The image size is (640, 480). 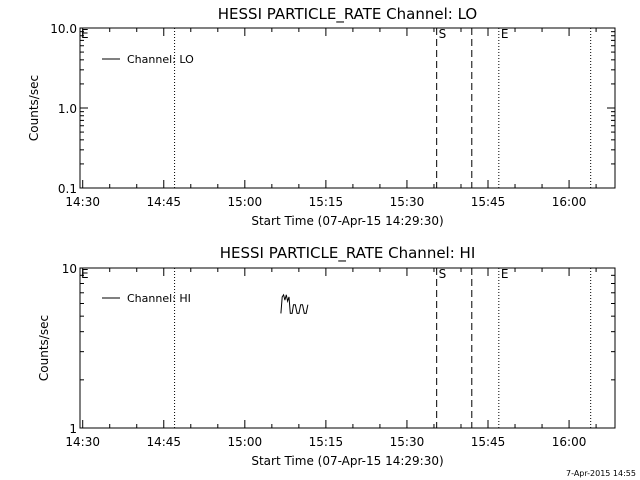 What do you see at coordinates (347, 221) in the screenshot?
I see `panel1-x-axis-label: Start Time (07-Apr-15 14:29:30)` at bounding box center [347, 221].